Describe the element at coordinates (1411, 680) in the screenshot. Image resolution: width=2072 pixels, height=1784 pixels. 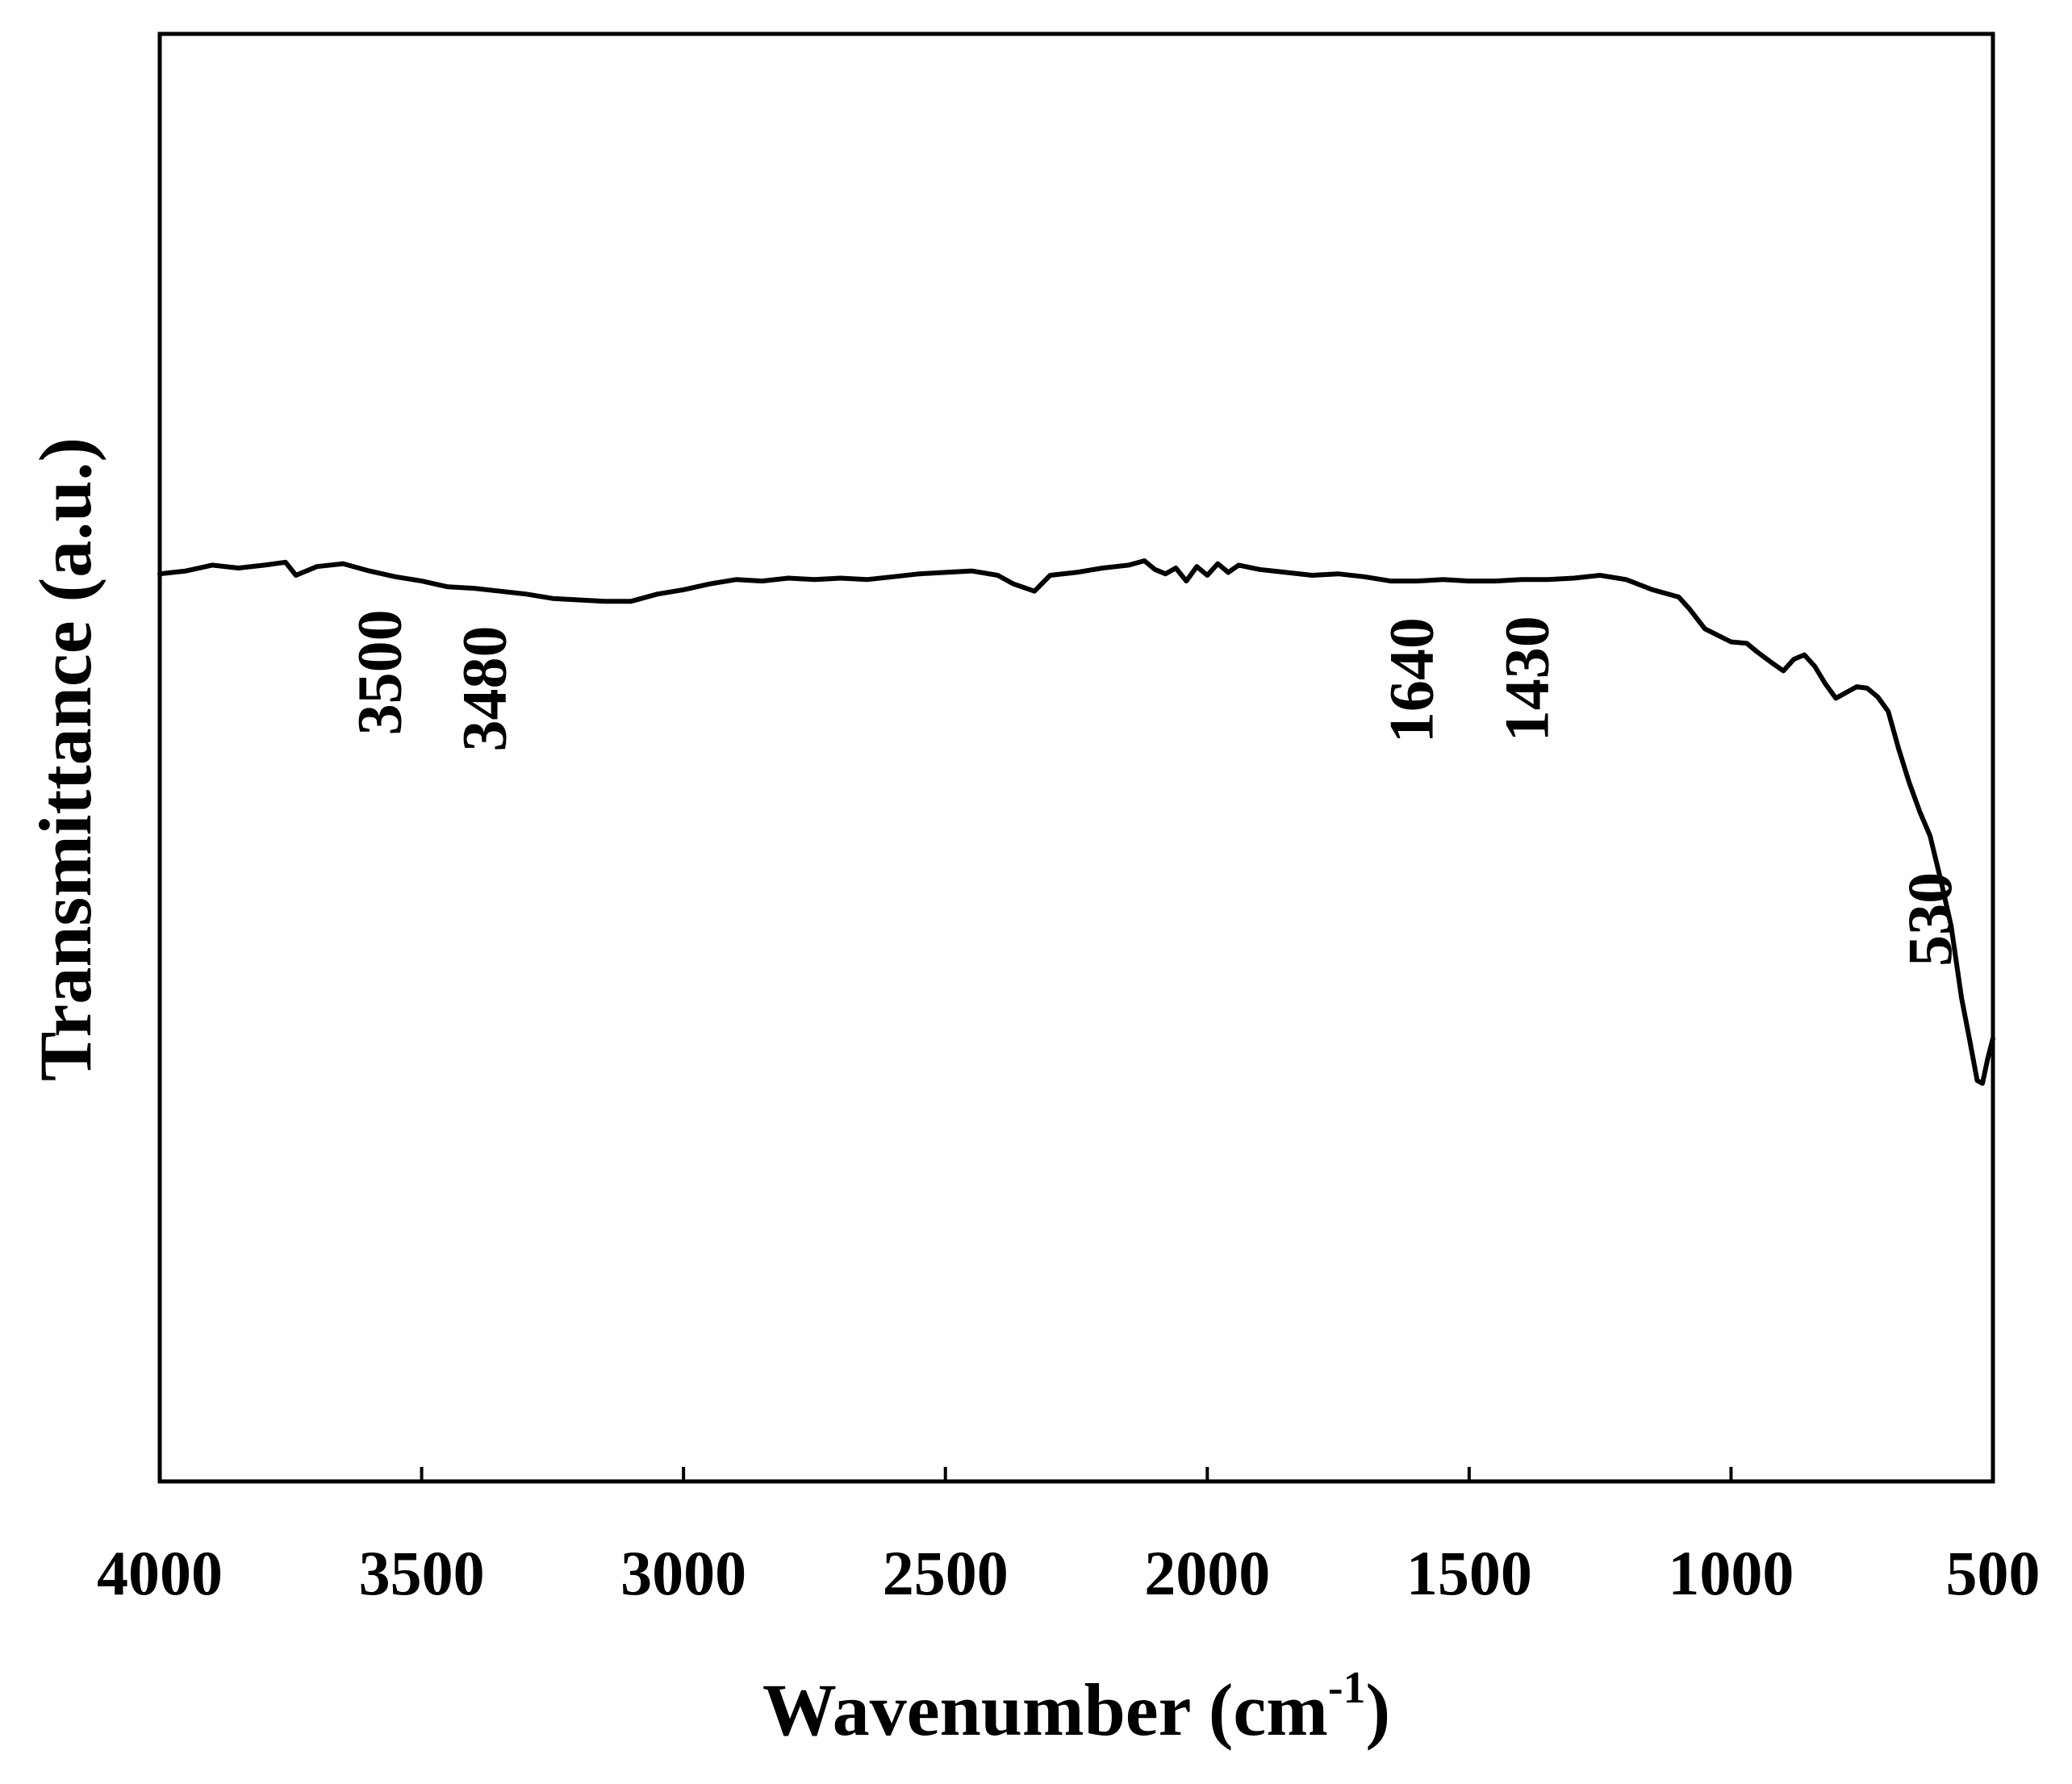
I see `peak-label-1640: 1640` at that location.